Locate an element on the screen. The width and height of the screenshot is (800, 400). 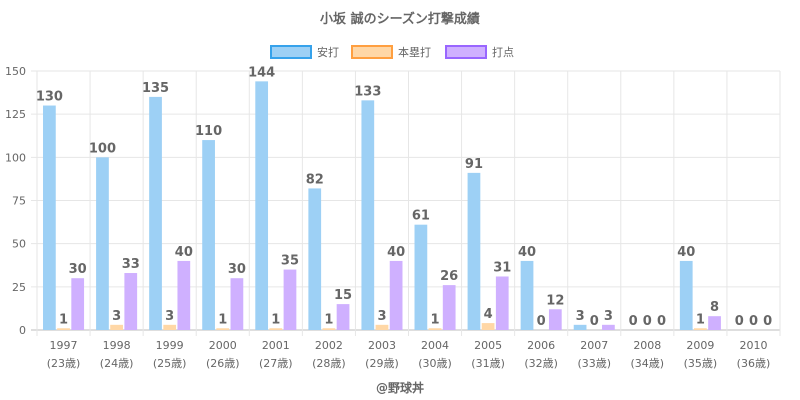
x-tick-label: 1997 is located at coordinates (64, 345).